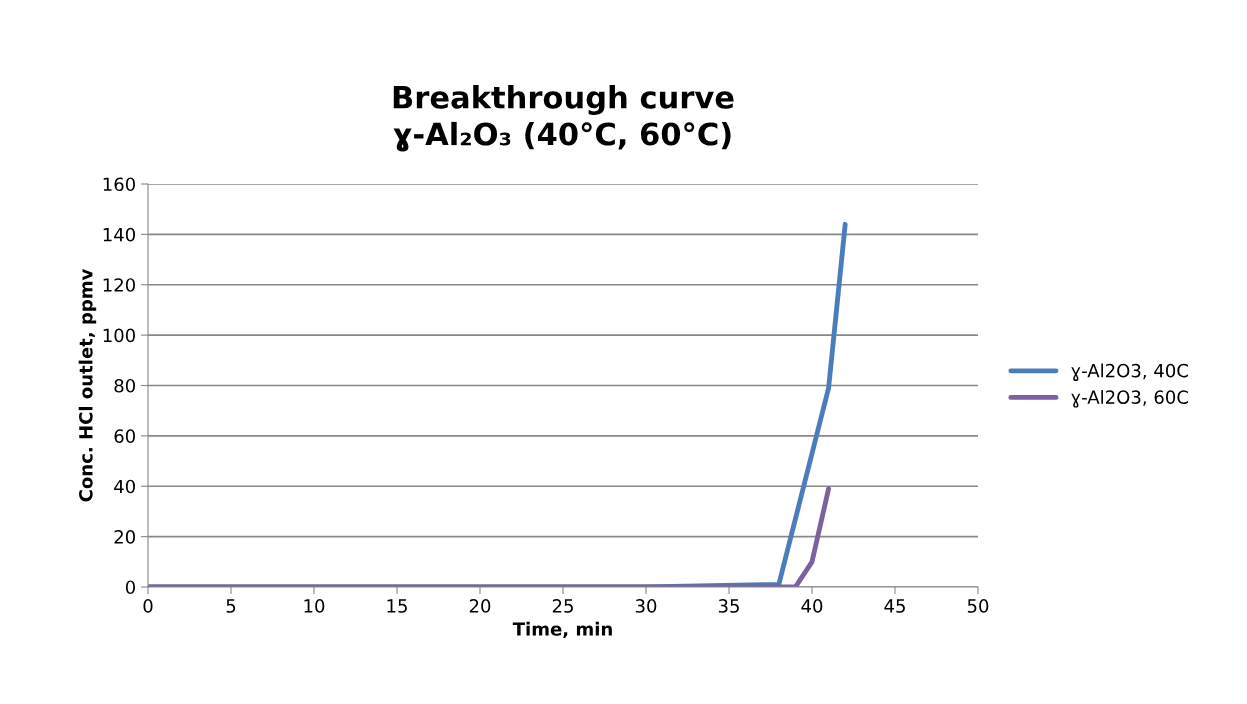 This screenshot has width=1247, height=704. Describe the element at coordinates (1129, 399) in the screenshot. I see `legend-label: ɣ-Al2O3, 60C` at that location.